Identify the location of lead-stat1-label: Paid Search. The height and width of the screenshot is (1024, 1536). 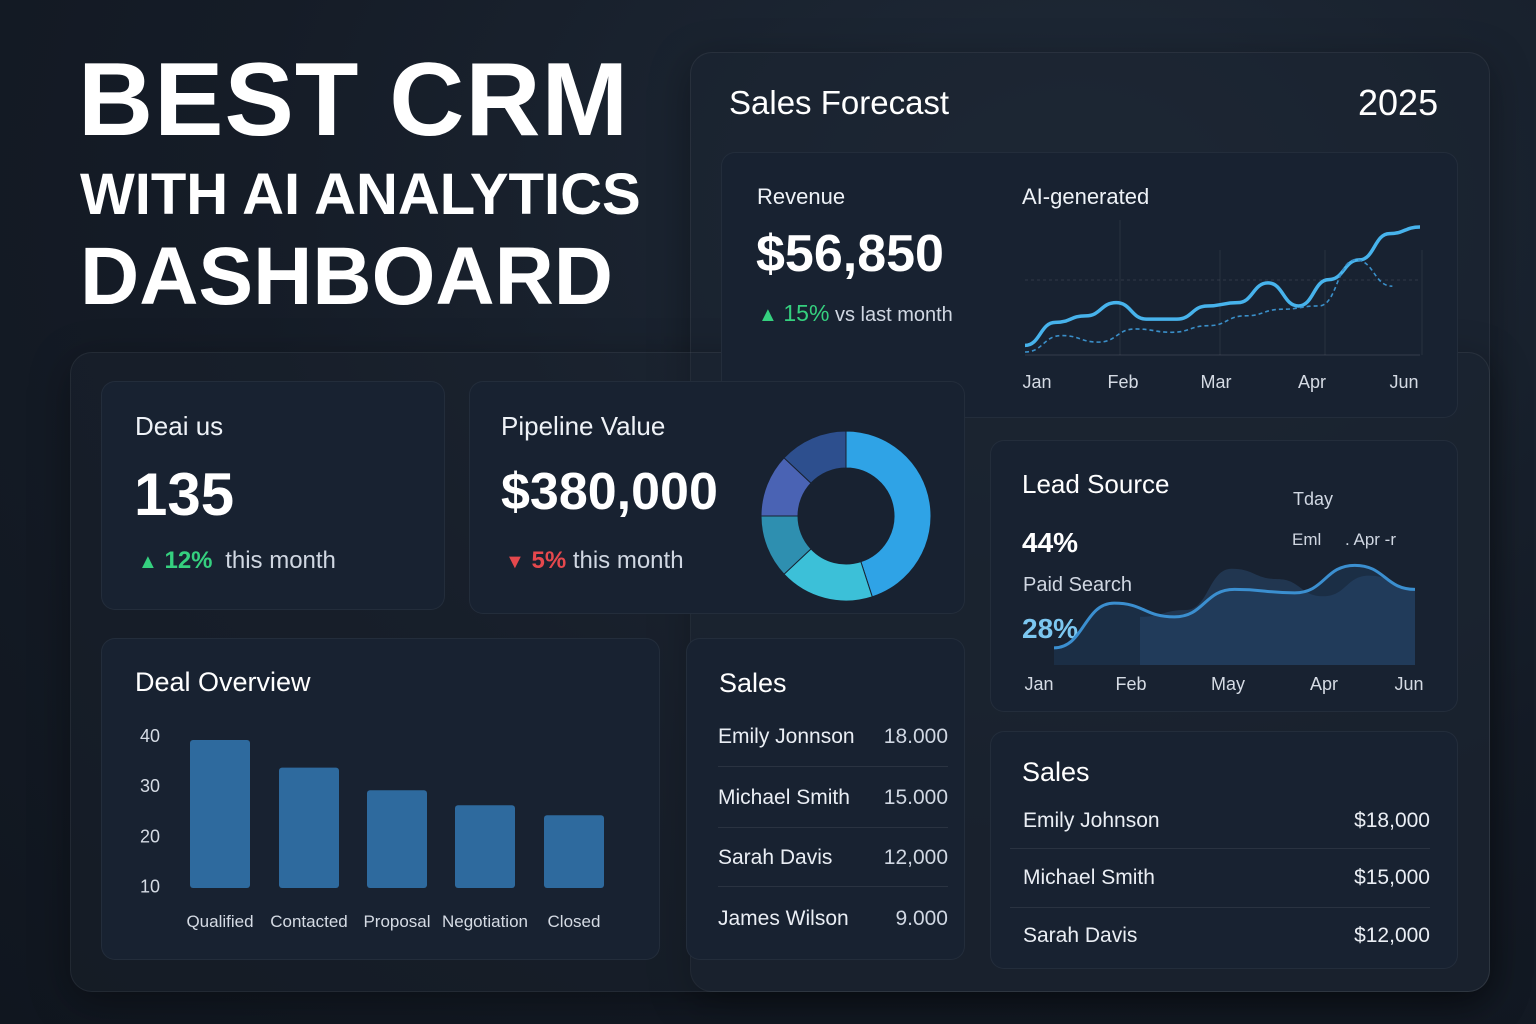
(1077, 585).